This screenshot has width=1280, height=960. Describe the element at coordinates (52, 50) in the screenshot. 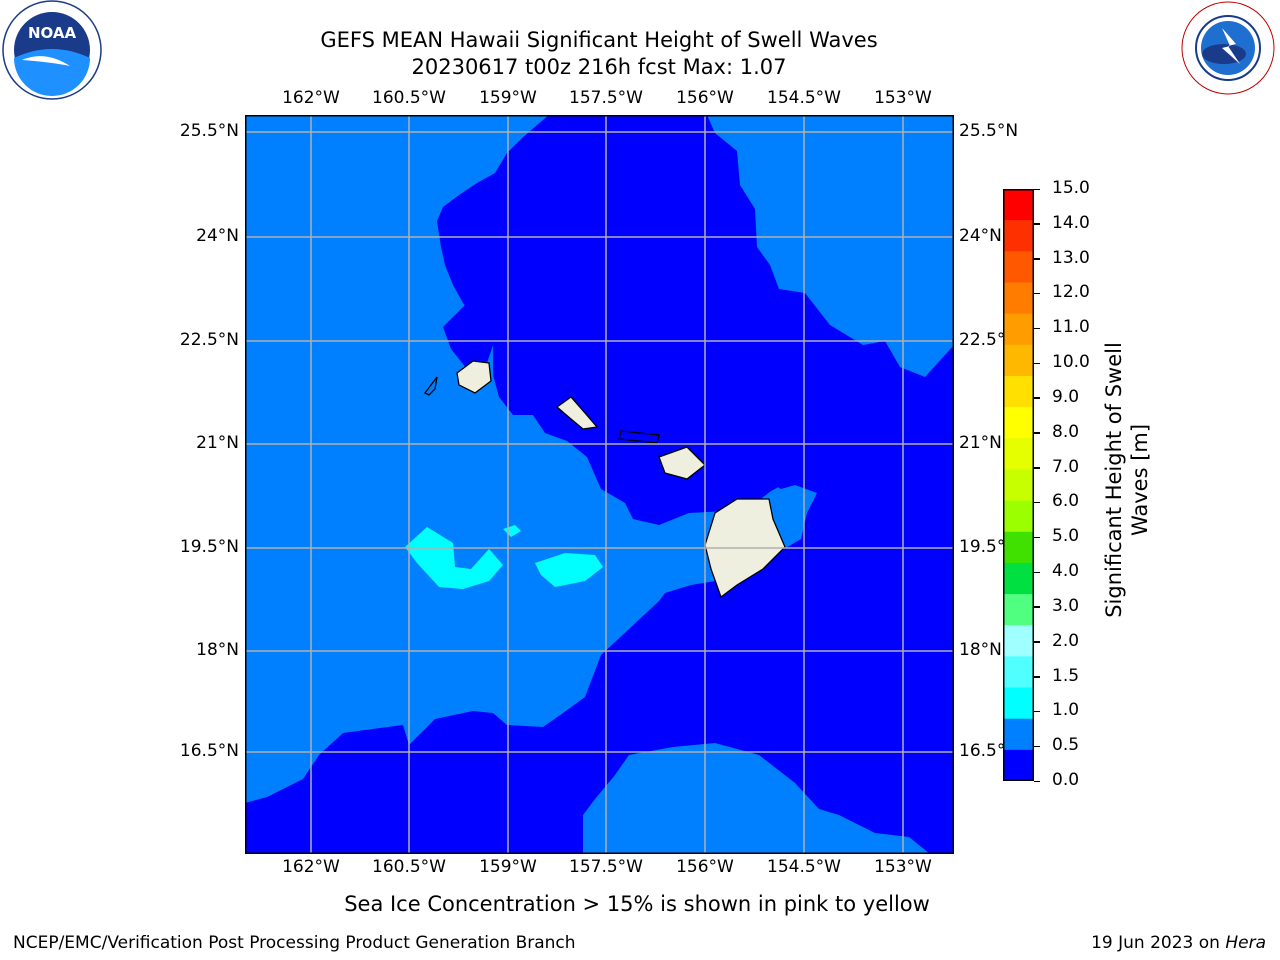

I see `noaa-logo: NOAA` at that location.